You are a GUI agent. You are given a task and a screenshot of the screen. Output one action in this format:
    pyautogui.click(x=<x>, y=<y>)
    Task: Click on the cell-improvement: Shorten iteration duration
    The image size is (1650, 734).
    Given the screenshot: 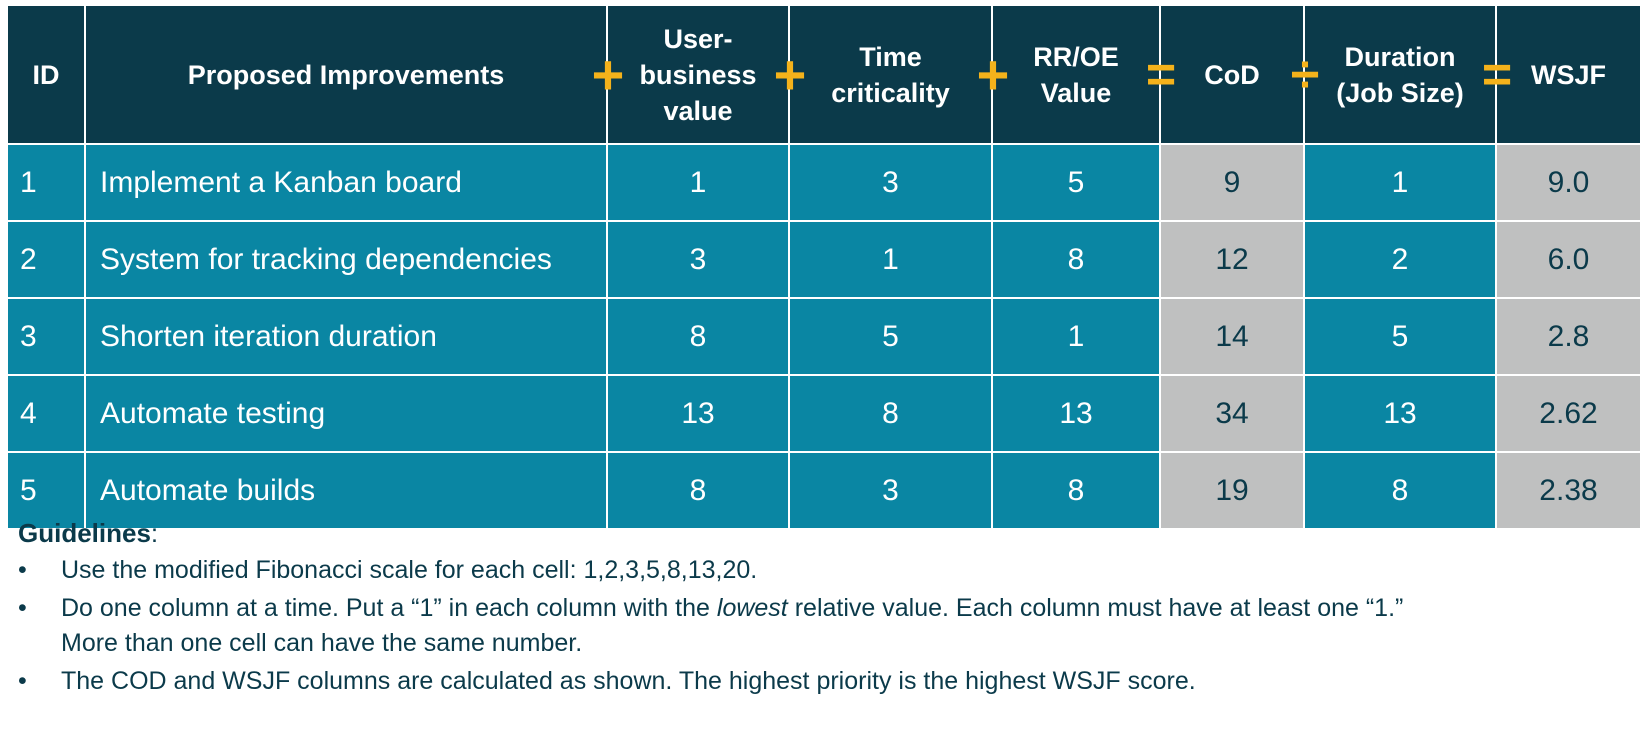 What is the action you would take?
    pyautogui.click(x=346, y=336)
    